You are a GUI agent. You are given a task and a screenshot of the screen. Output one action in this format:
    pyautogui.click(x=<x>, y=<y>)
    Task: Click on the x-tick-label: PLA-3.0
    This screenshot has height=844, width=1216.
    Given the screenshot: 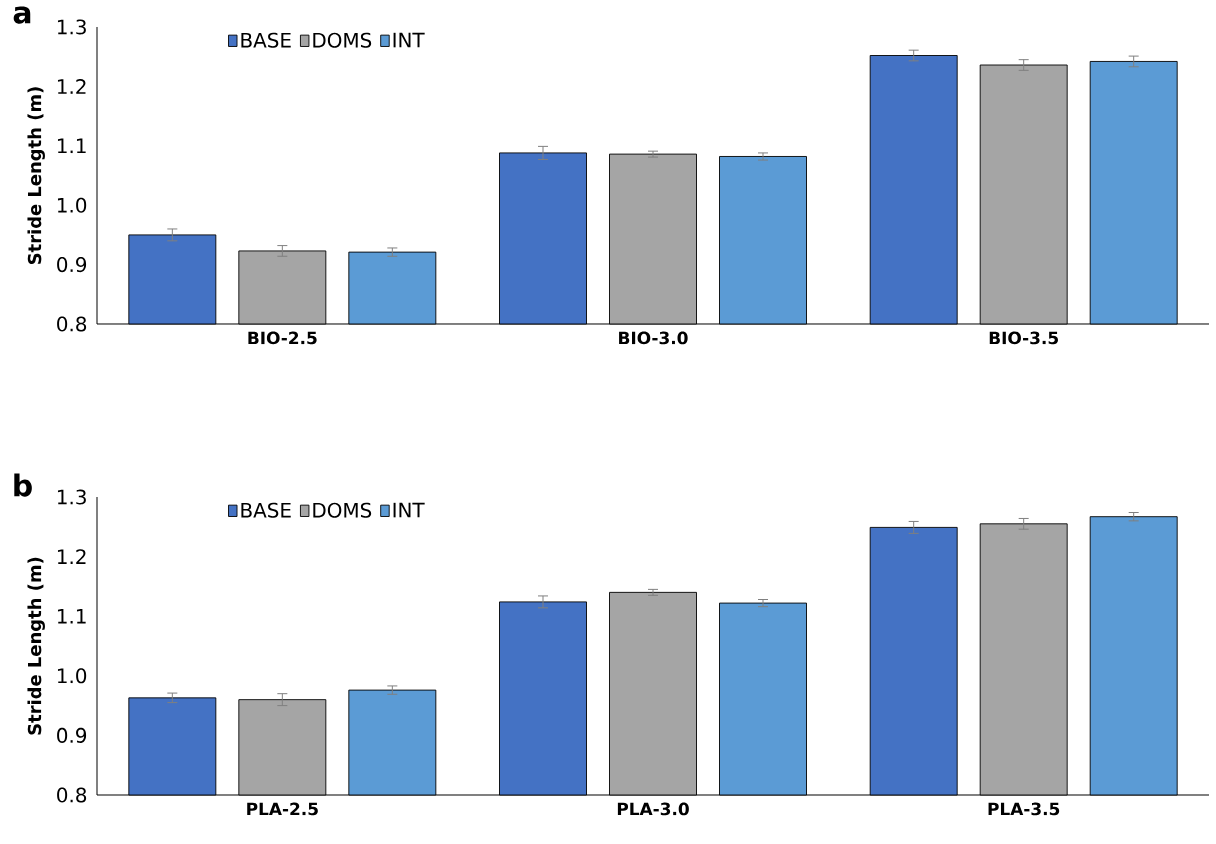 What is the action you would take?
    pyautogui.click(x=653, y=809)
    